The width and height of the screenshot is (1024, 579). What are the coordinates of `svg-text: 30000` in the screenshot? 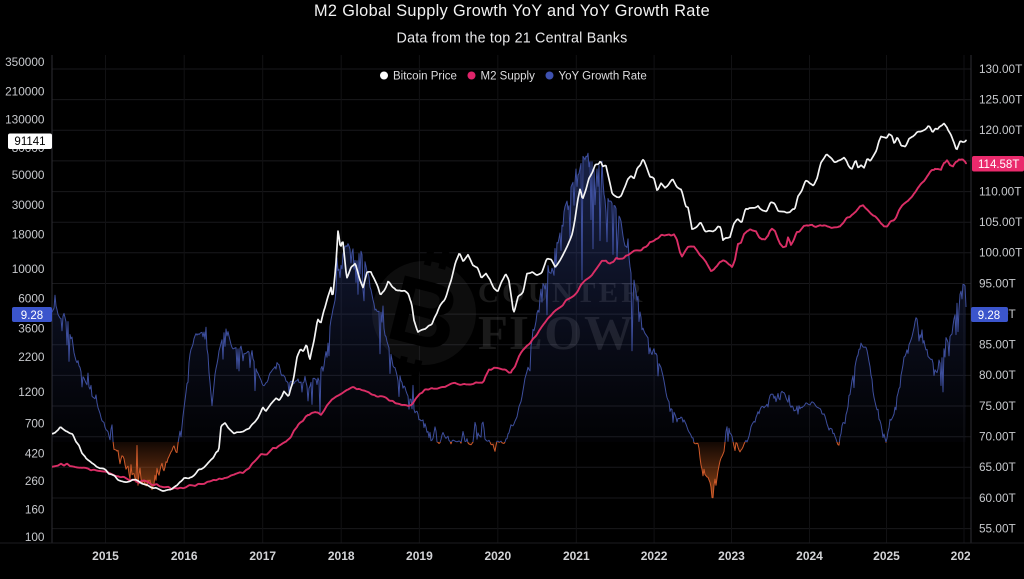 It's located at (28, 205).